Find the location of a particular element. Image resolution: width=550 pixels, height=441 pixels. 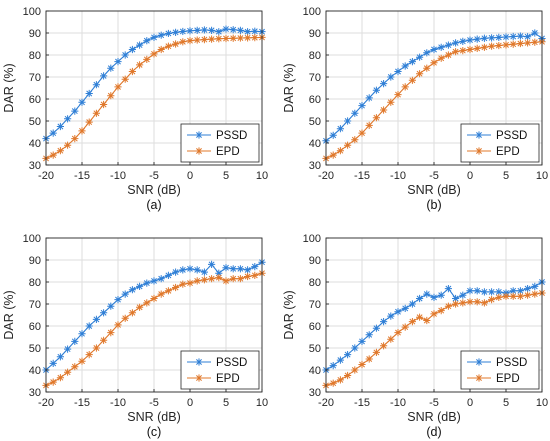

y-tick-label: 90 is located at coordinates (315, 34).